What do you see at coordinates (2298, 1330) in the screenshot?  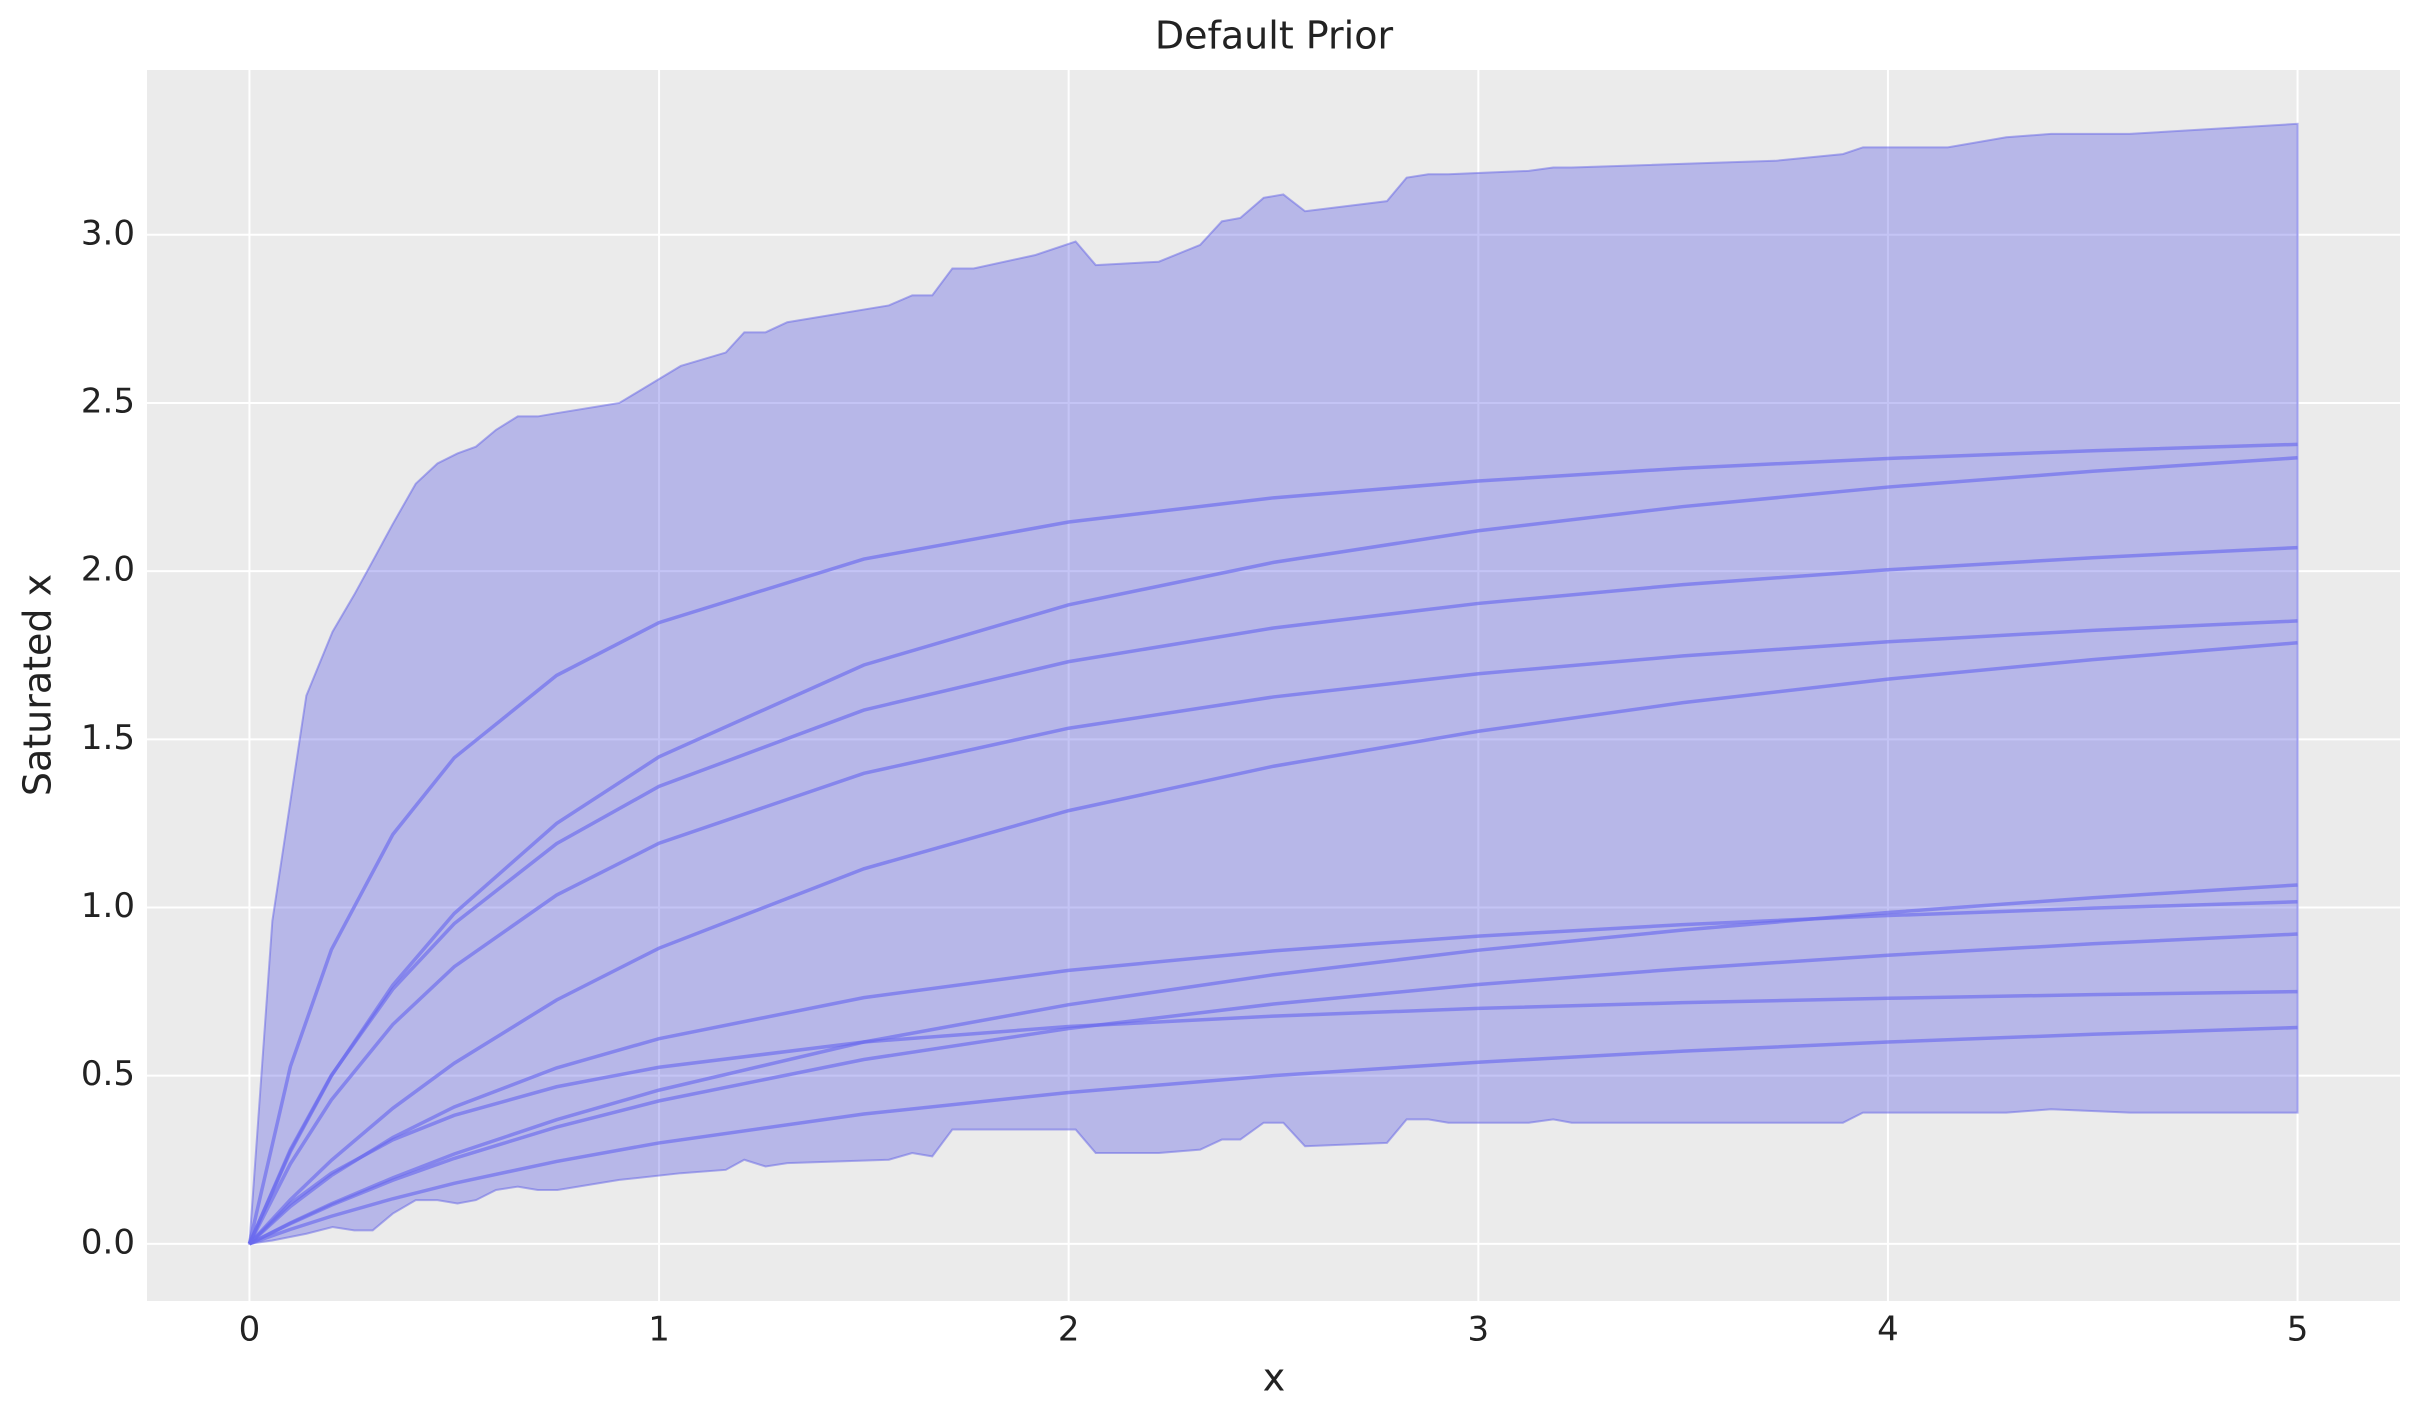 I see `x-tick-label: 5` at bounding box center [2298, 1330].